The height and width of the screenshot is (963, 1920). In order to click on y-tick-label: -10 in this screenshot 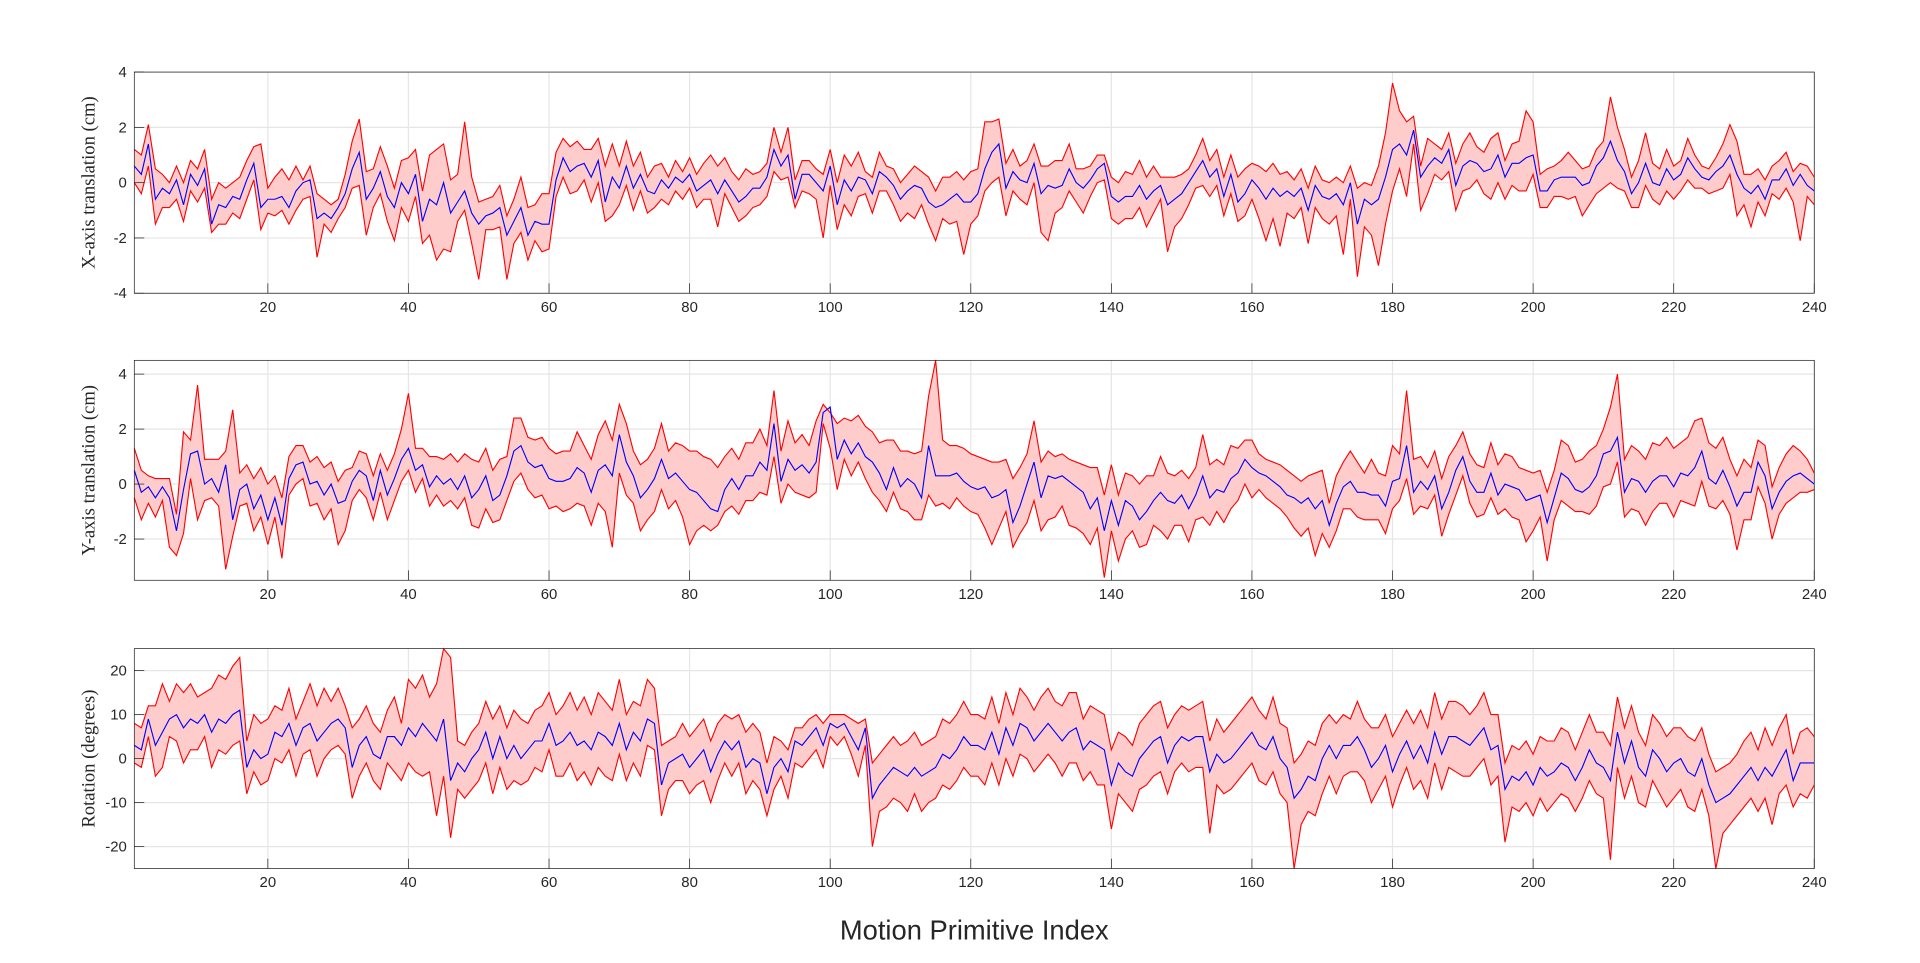, I will do `click(116, 804)`.